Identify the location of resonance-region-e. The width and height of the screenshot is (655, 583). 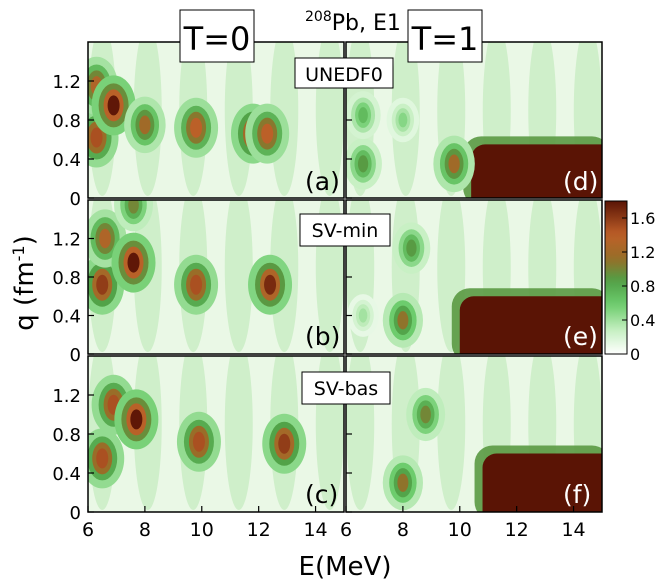
(530, 325).